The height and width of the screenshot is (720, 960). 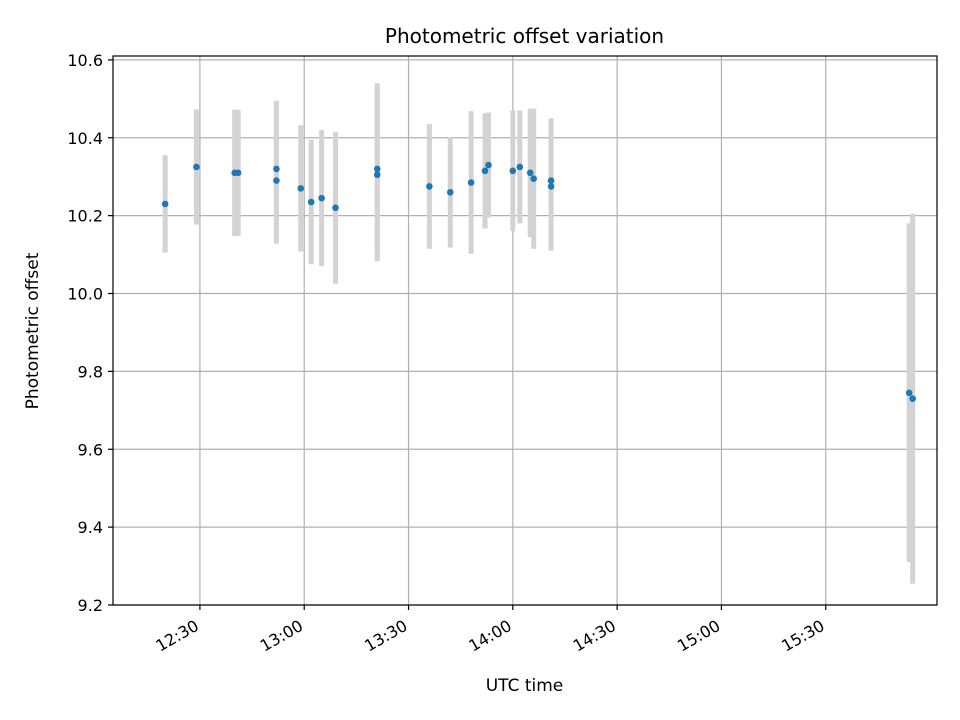 What do you see at coordinates (85, 138) in the screenshot?
I see `y-tick-label: 10.4` at bounding box center [85, 138].